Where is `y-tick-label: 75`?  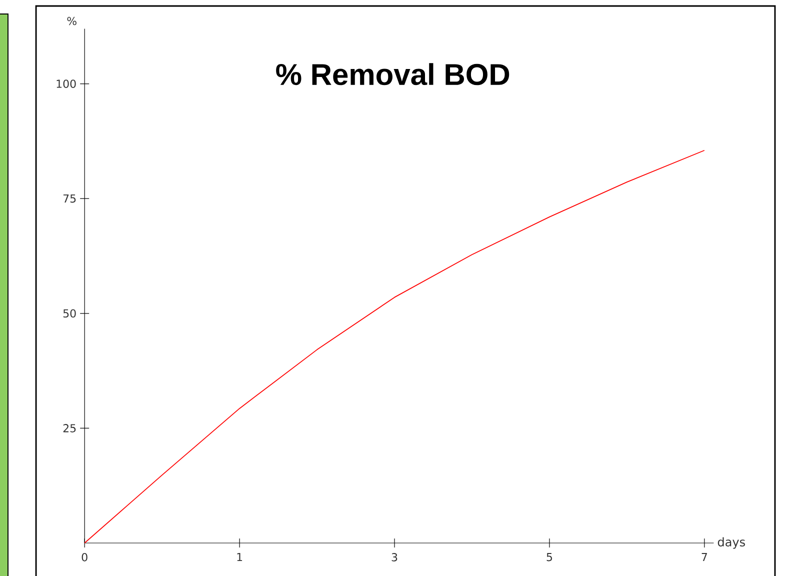
y-tick-label: 75 is located at coordinates (69, 198).